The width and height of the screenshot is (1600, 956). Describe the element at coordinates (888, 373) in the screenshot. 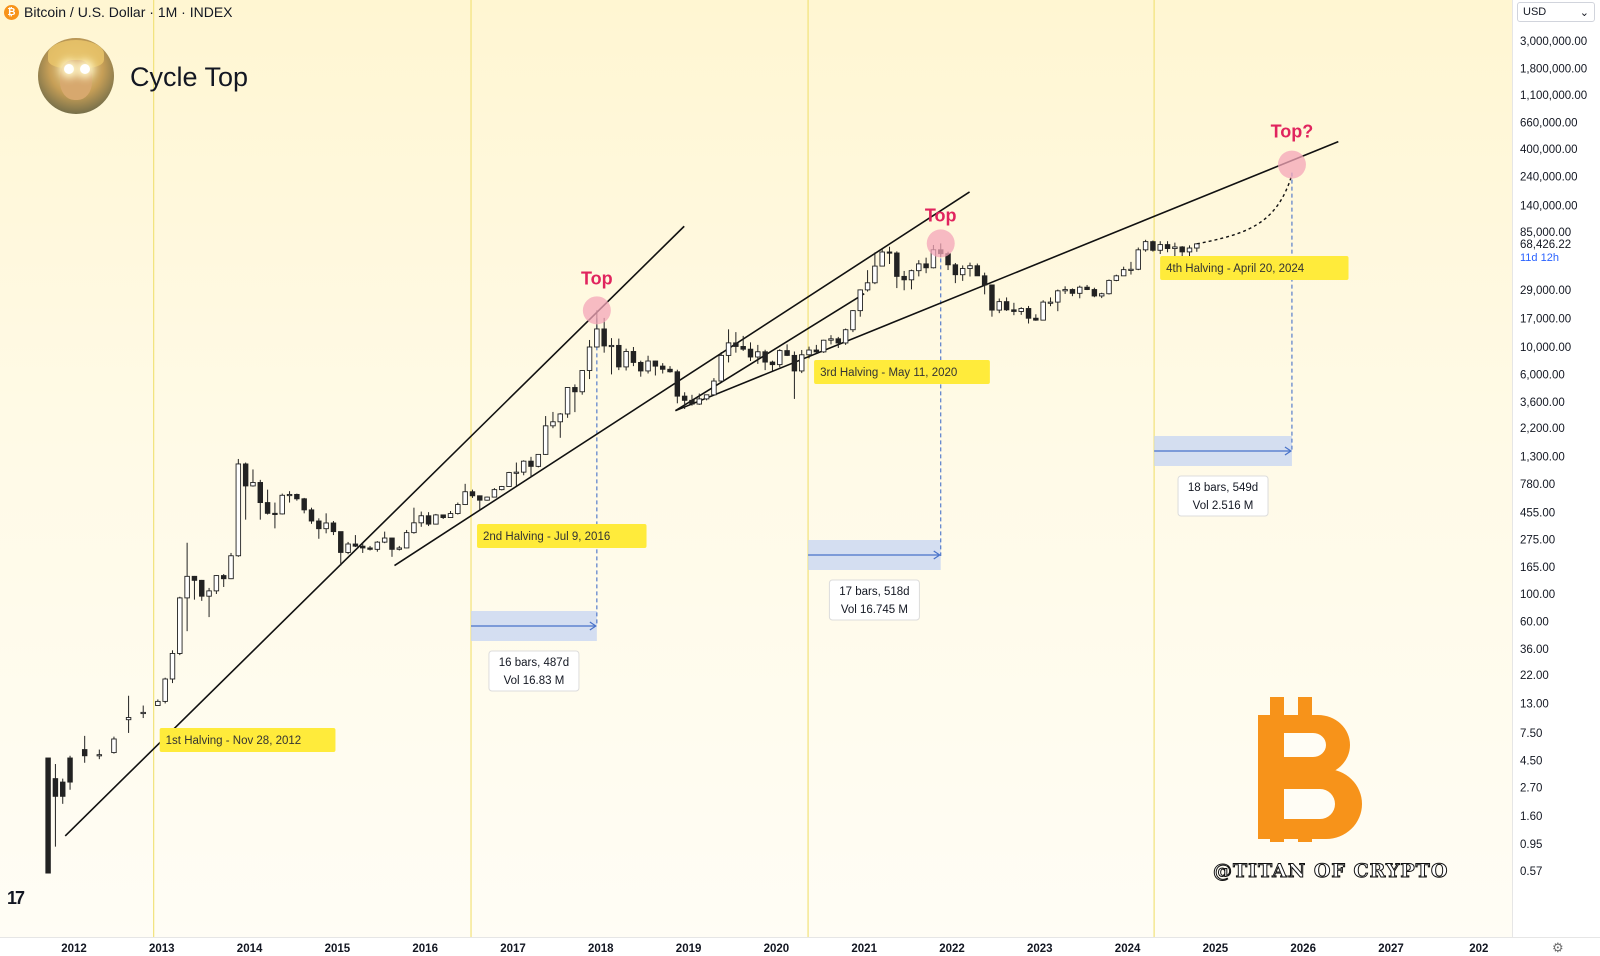

I see `halving-label: 3rd Halving - May 11, 2020` at that location.